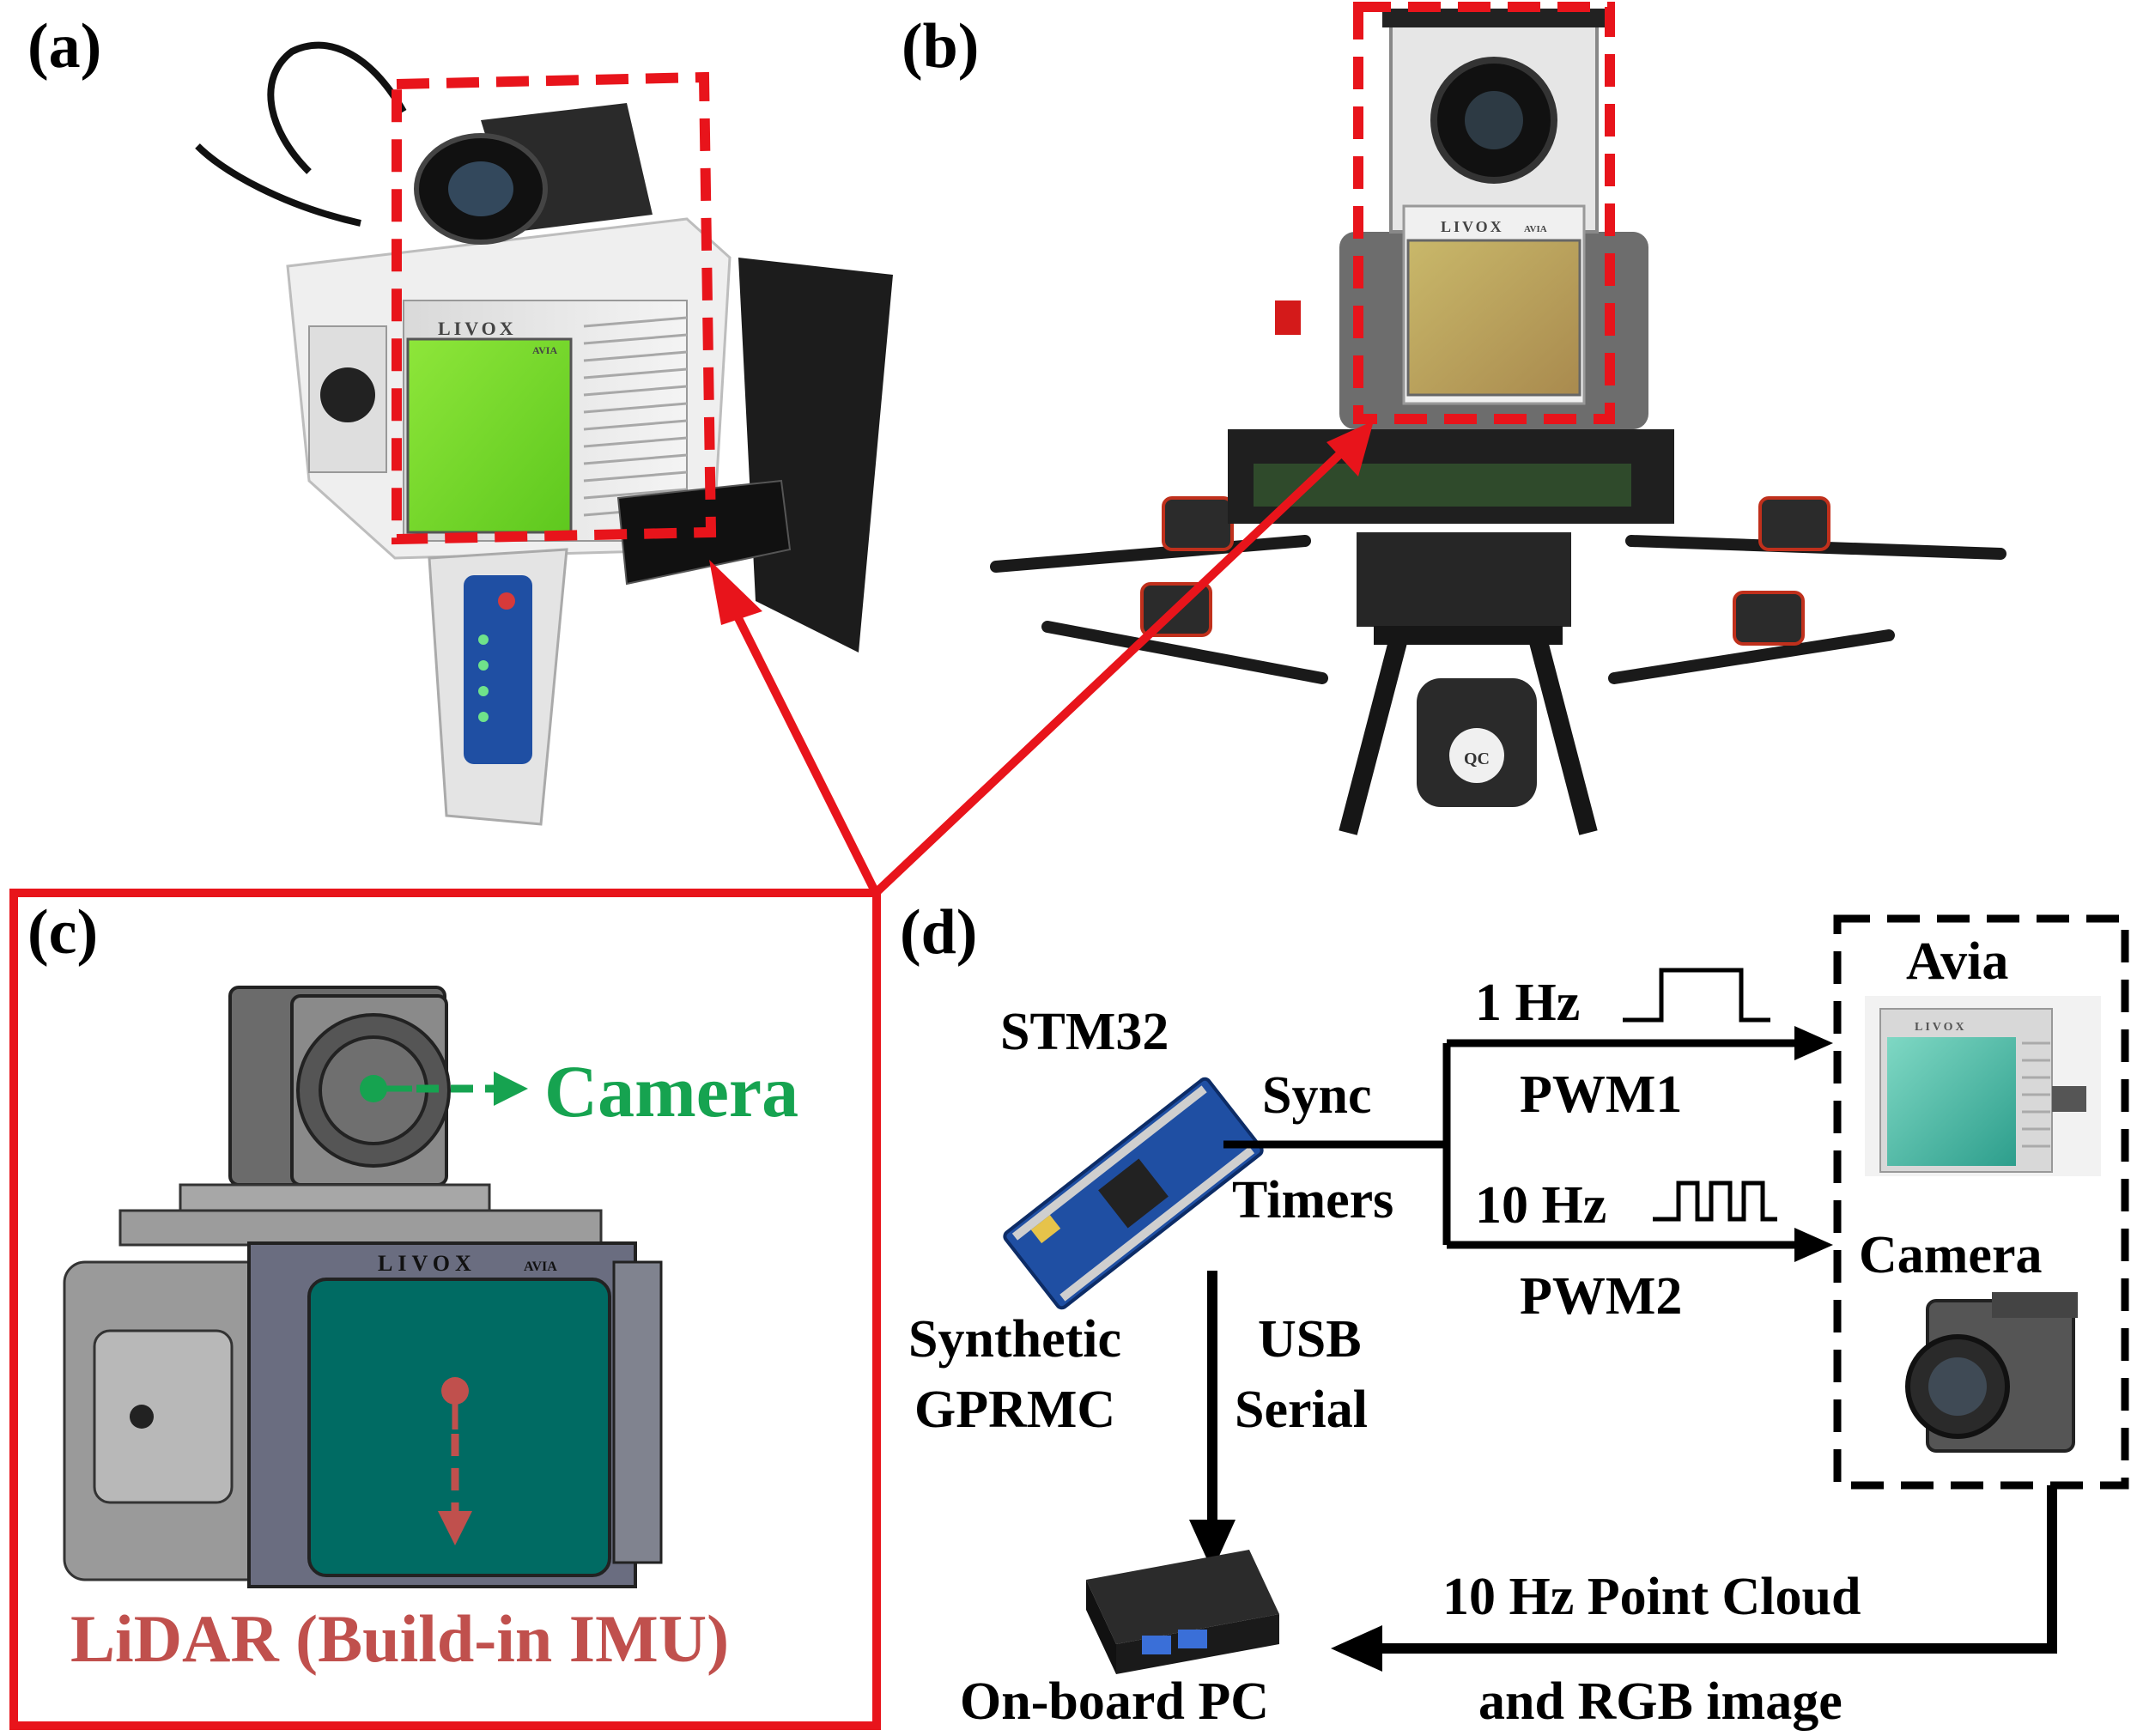 The height and width of the screenshot is (1736, 2137). Describe the element at coordinates (1535, 229) in the screenshot. I see `b-avia-text: AVIA` at that location.